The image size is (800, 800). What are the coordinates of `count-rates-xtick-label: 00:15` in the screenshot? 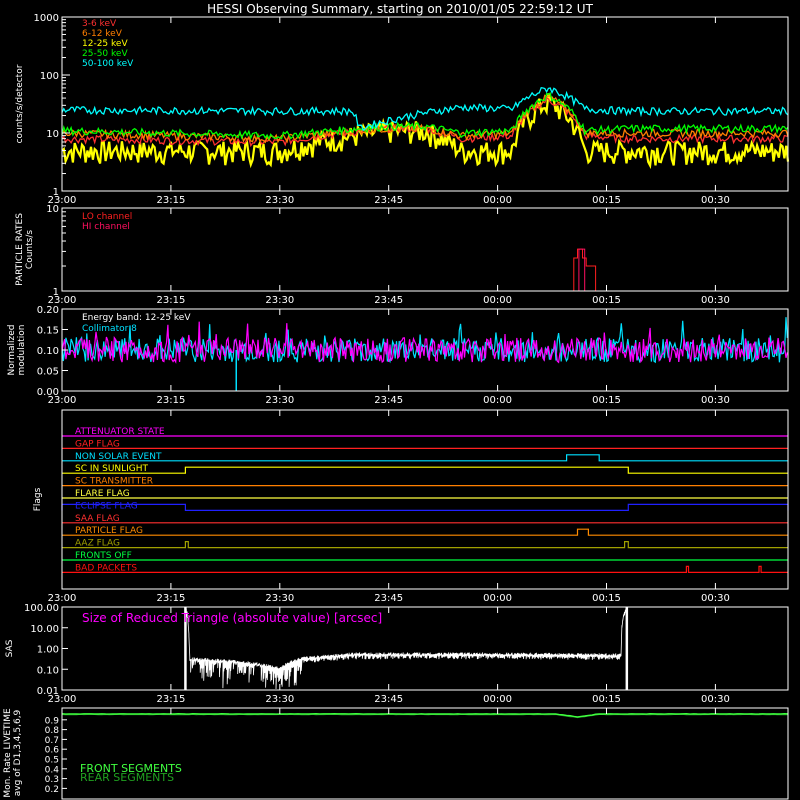 It's located at (606, 200).